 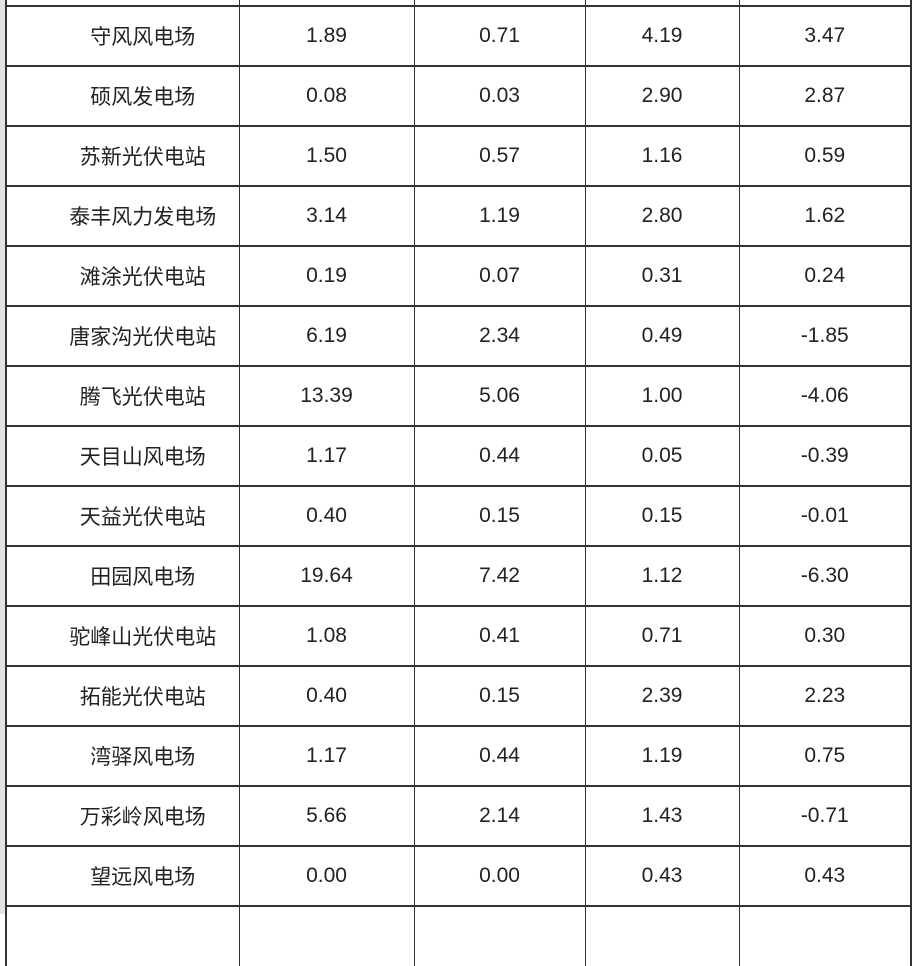 I want to click on value-cell: -1.85, so click(x=825, y=335).